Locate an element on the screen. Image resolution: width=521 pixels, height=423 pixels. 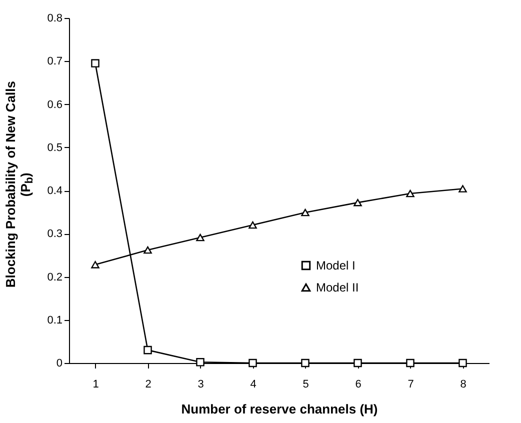
x-tick-label: 1 is located at coordinates (95, 384).